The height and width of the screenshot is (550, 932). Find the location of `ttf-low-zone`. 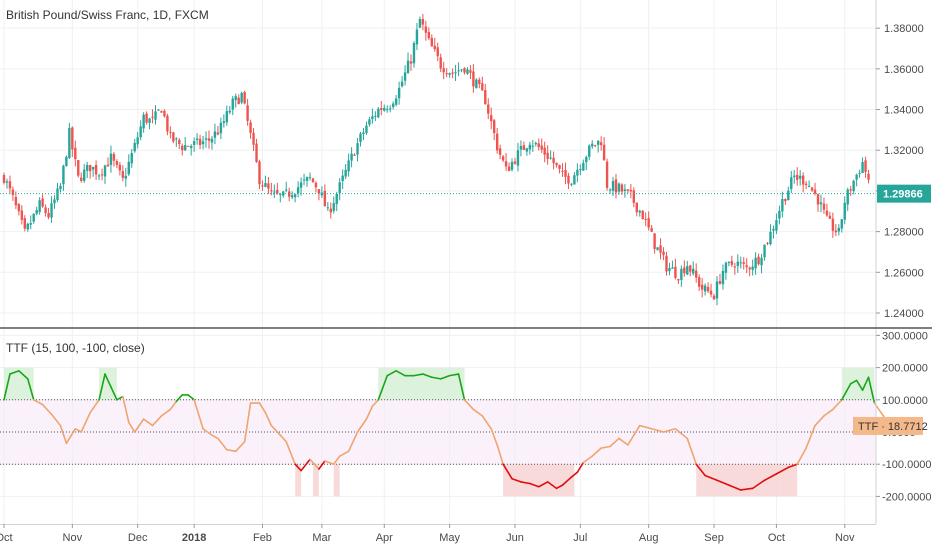

ttf-low-zone is located at coordinates (539, 480).